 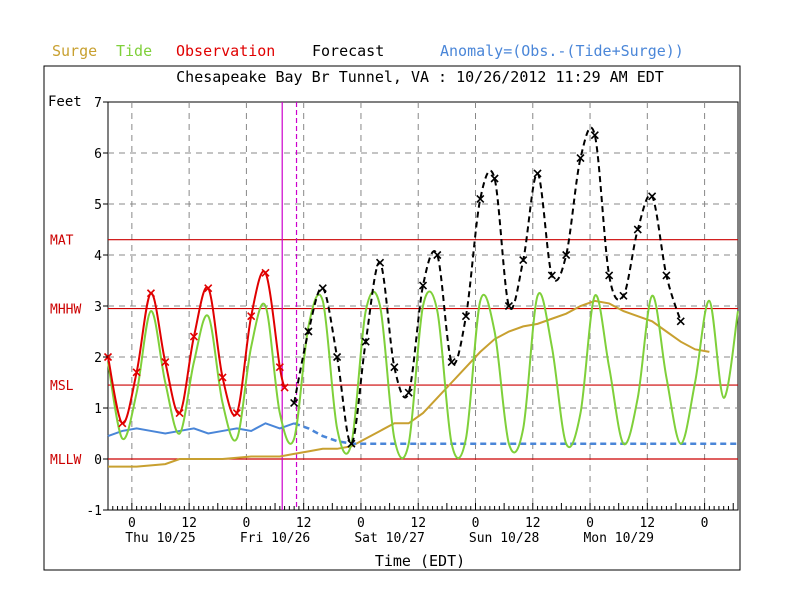 What do you see at coordinates (62, 386) in the screenshot?
I see `datum-label-msl: MSL` at bounding box center [62, 386].